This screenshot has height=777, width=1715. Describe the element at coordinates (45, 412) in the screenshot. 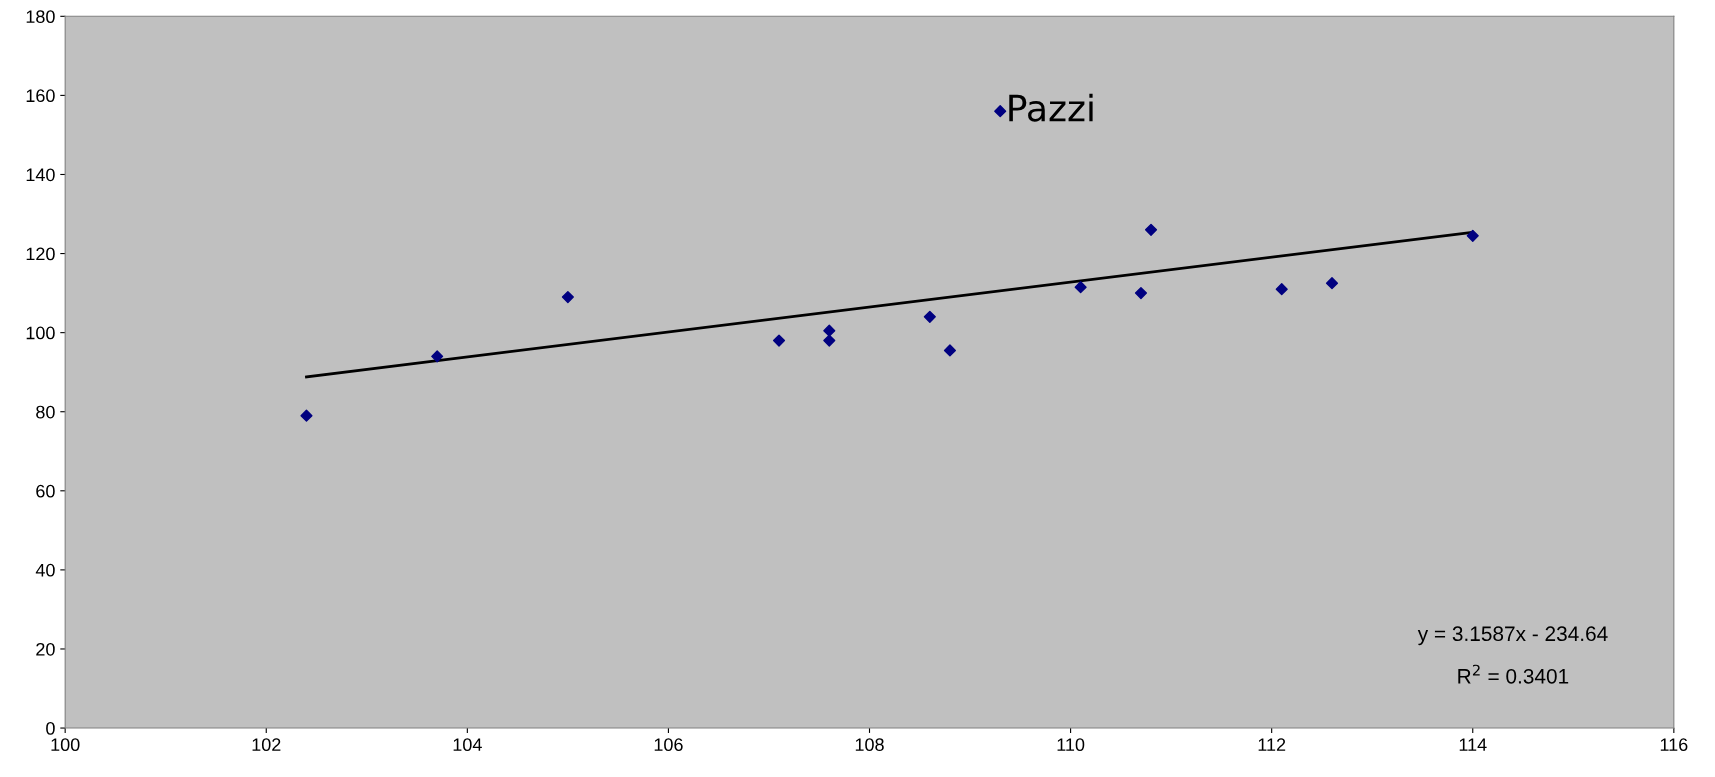

I see `y-tick-label: 80` at that location.